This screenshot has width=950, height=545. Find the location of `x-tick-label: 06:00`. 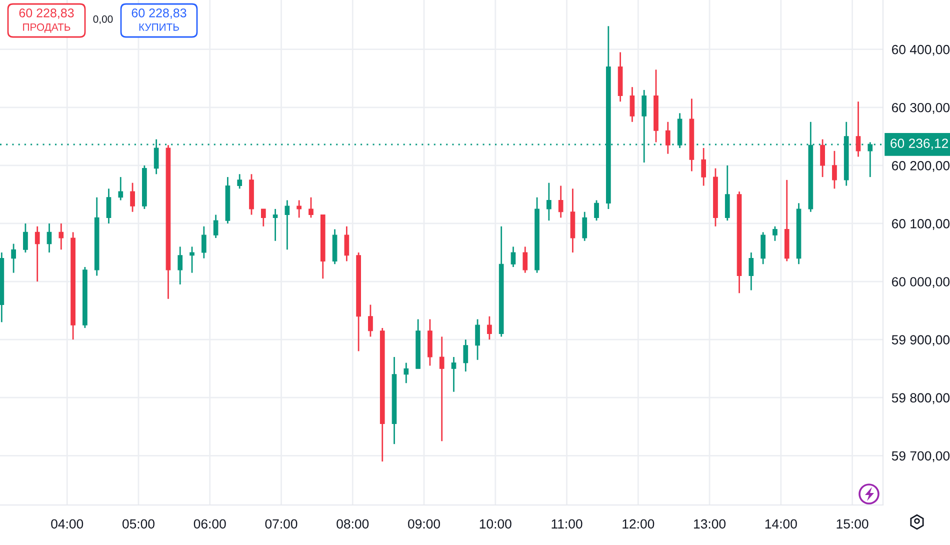

x-tick-label: 06:00 is located at coordinates (210, 524).